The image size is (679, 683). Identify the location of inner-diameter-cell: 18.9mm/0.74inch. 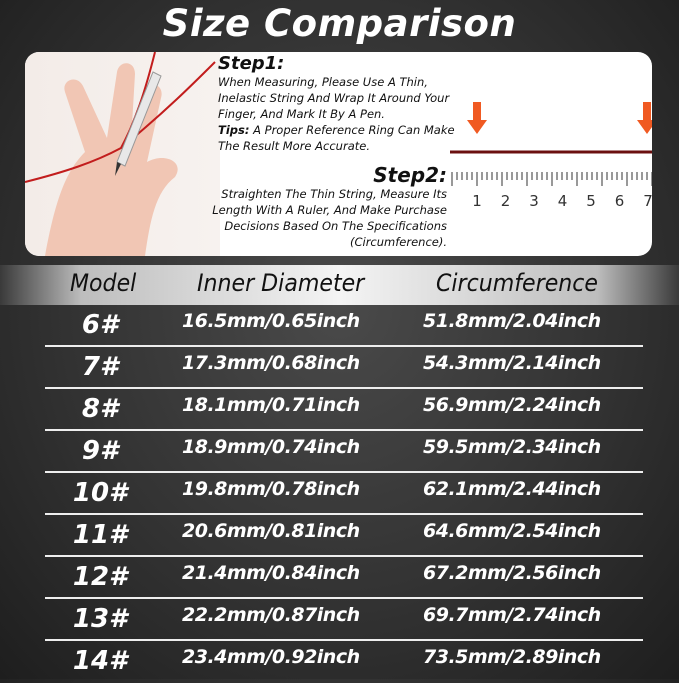
(271, 447).